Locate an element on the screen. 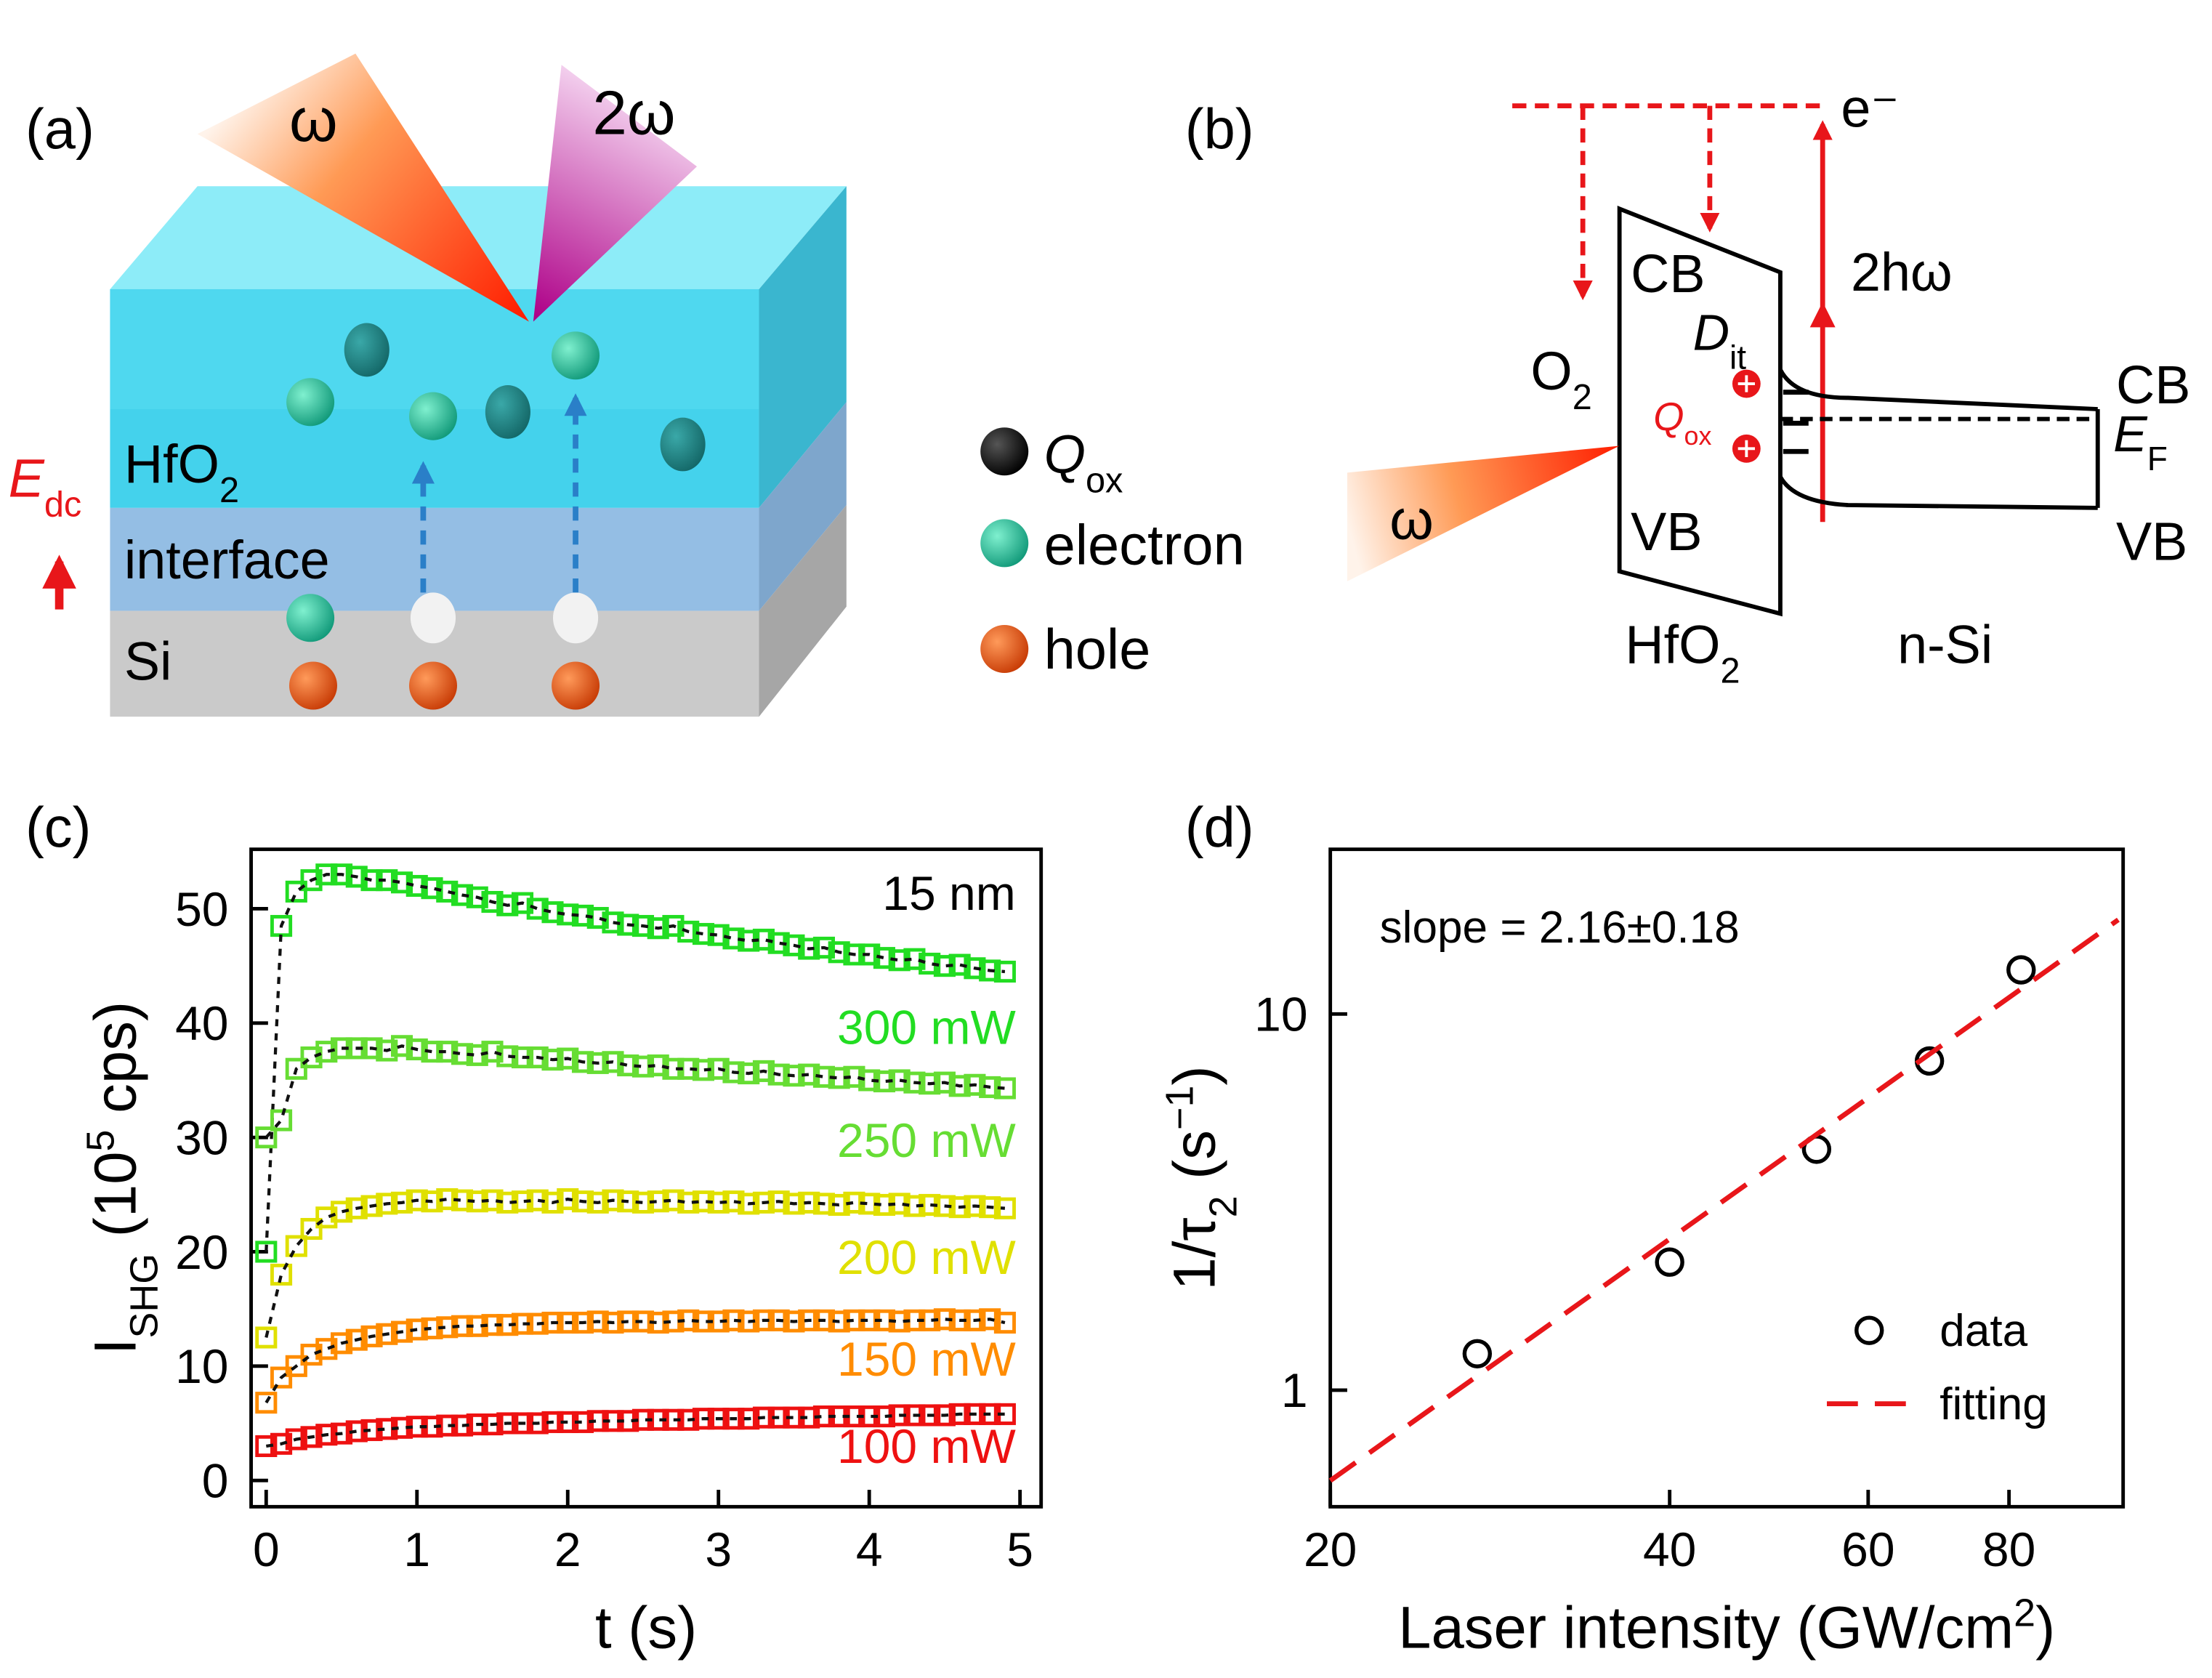 This screenshot has width=2212, height=1678. plus is located at coordinates (1746, 448).